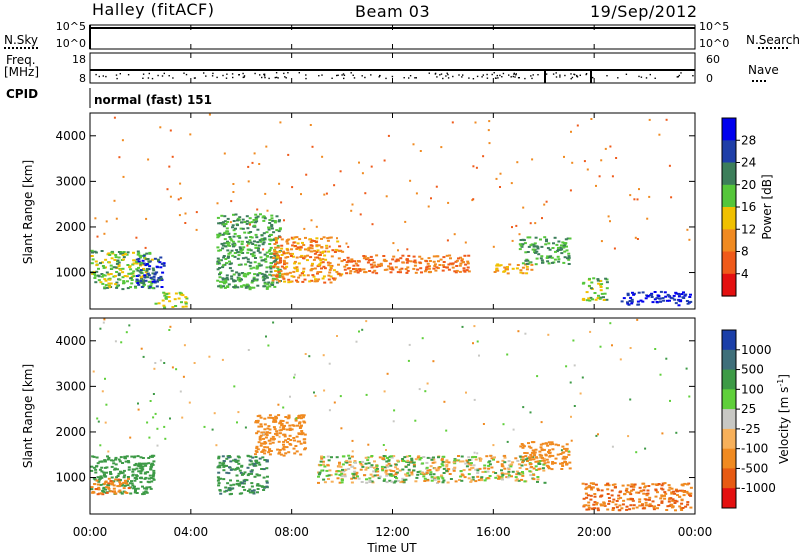 Image resolution: width=800 pixels, height=554 pixels. What do you see at coordinates (751, 429) in the screenshot?
I see `colorbar-tick-label: -25` at bounding box center [751, 429].